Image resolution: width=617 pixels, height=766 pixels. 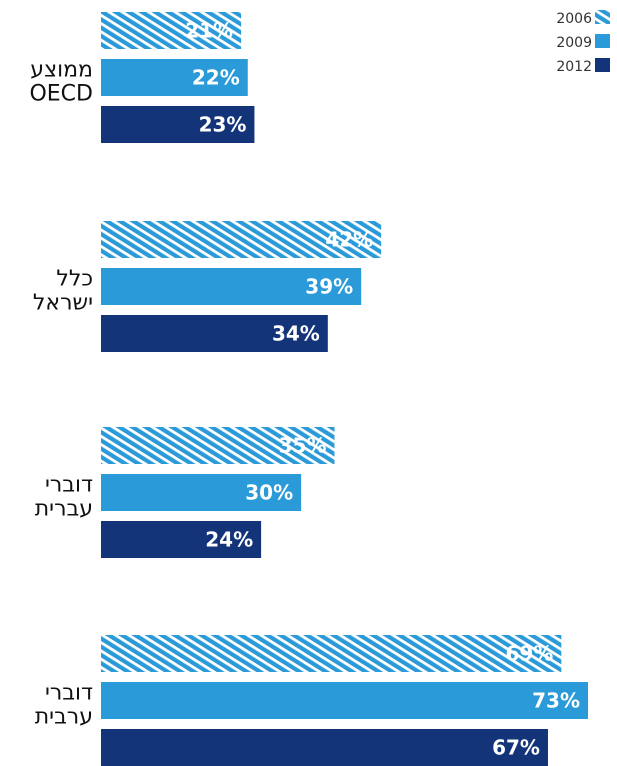 I want to click on bar-value-label: 42%, so click(x=349, y=240).